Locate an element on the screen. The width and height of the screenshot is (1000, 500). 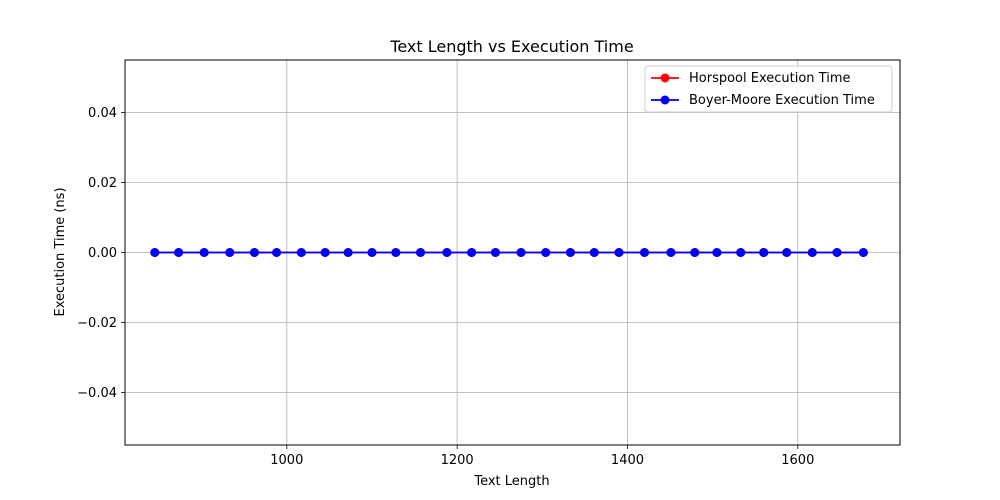
legend-marker-boyer-moore is located at coordinates (665, 100).